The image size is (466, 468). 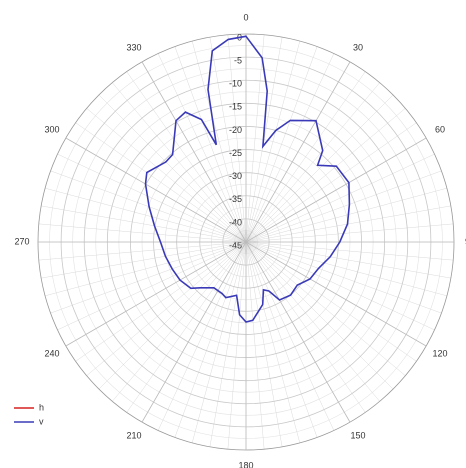 I want to click on theta-tick-label: 0, so click(x=245, y=17).